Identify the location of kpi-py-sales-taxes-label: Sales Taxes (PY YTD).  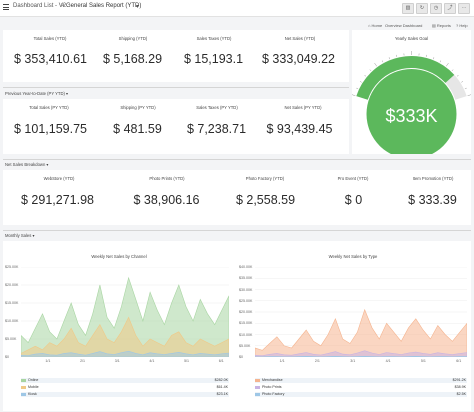
(217, 107).